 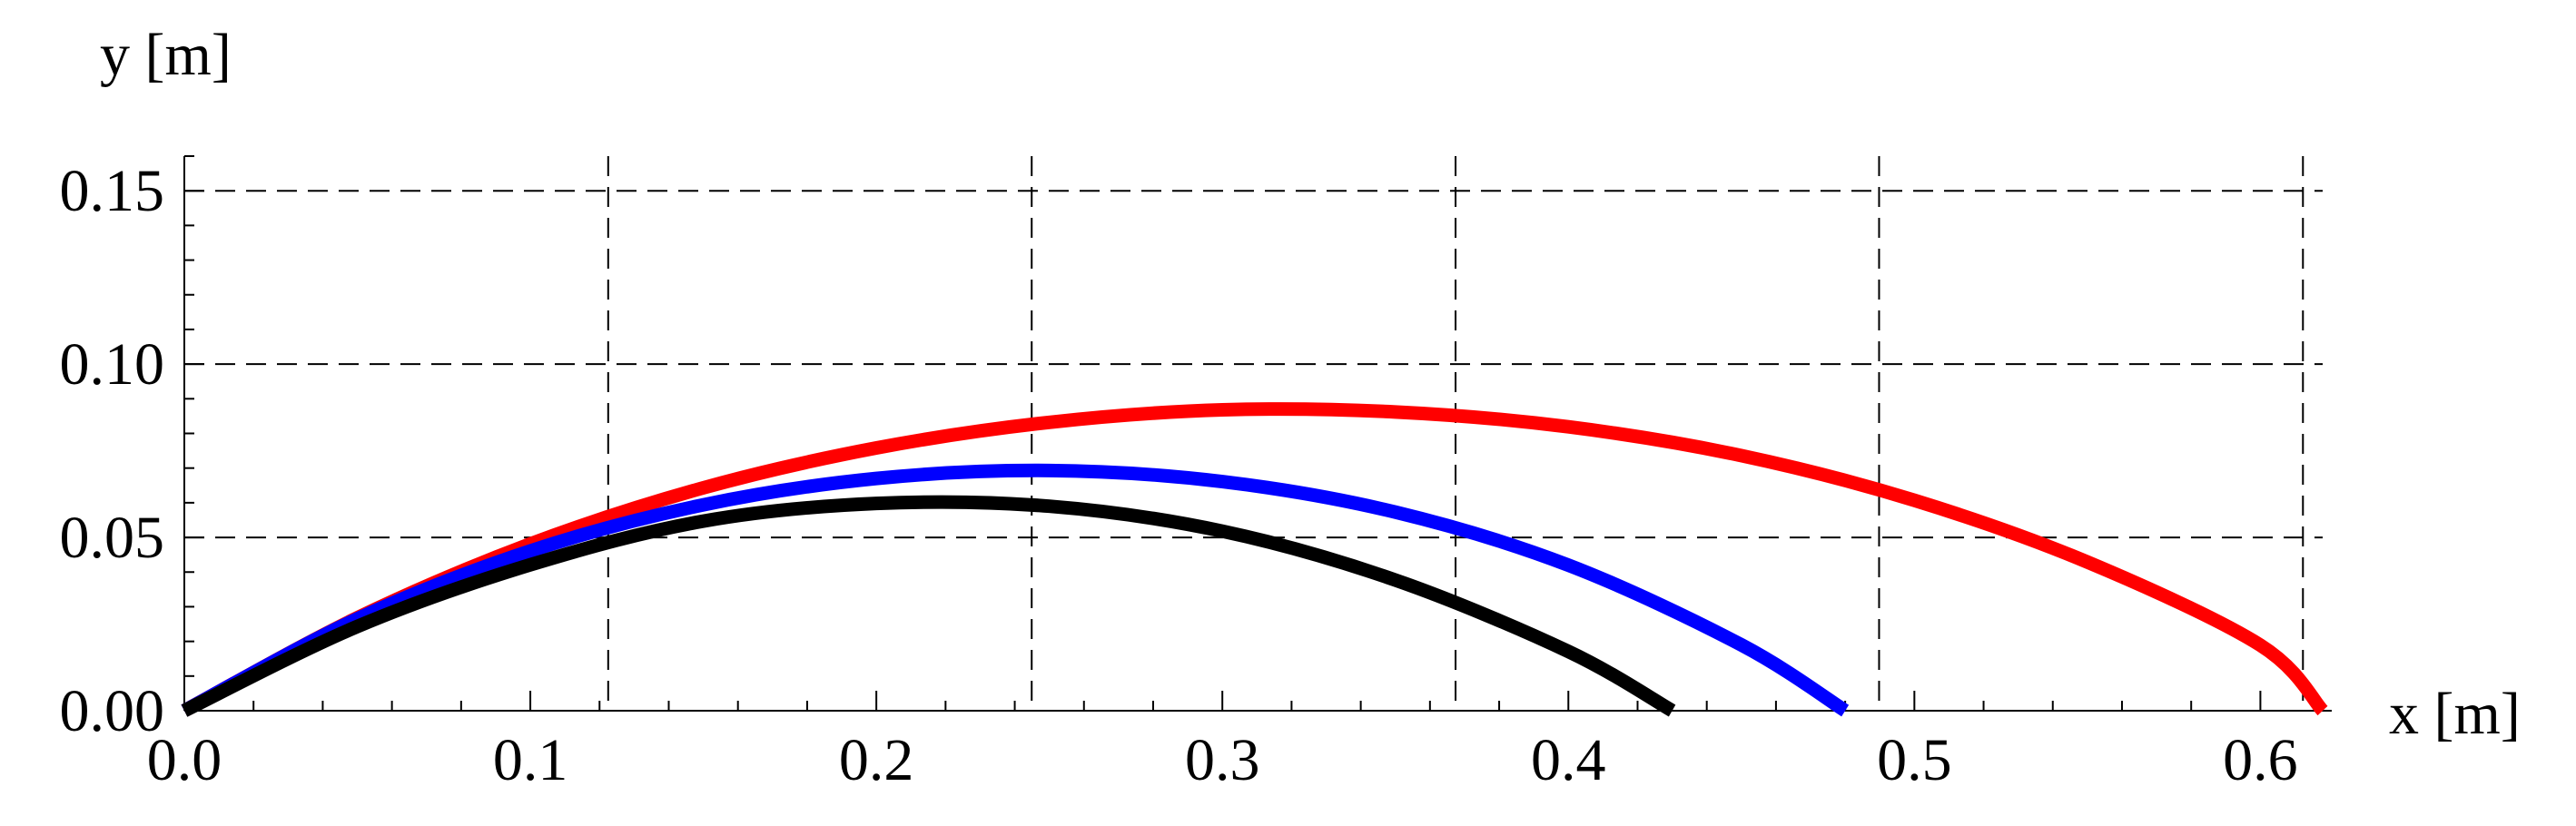 What do you see at coordinates (112, 364) in the screenshot?
I see `y-tick-label: 0.10` at bounding box center [112, 364].